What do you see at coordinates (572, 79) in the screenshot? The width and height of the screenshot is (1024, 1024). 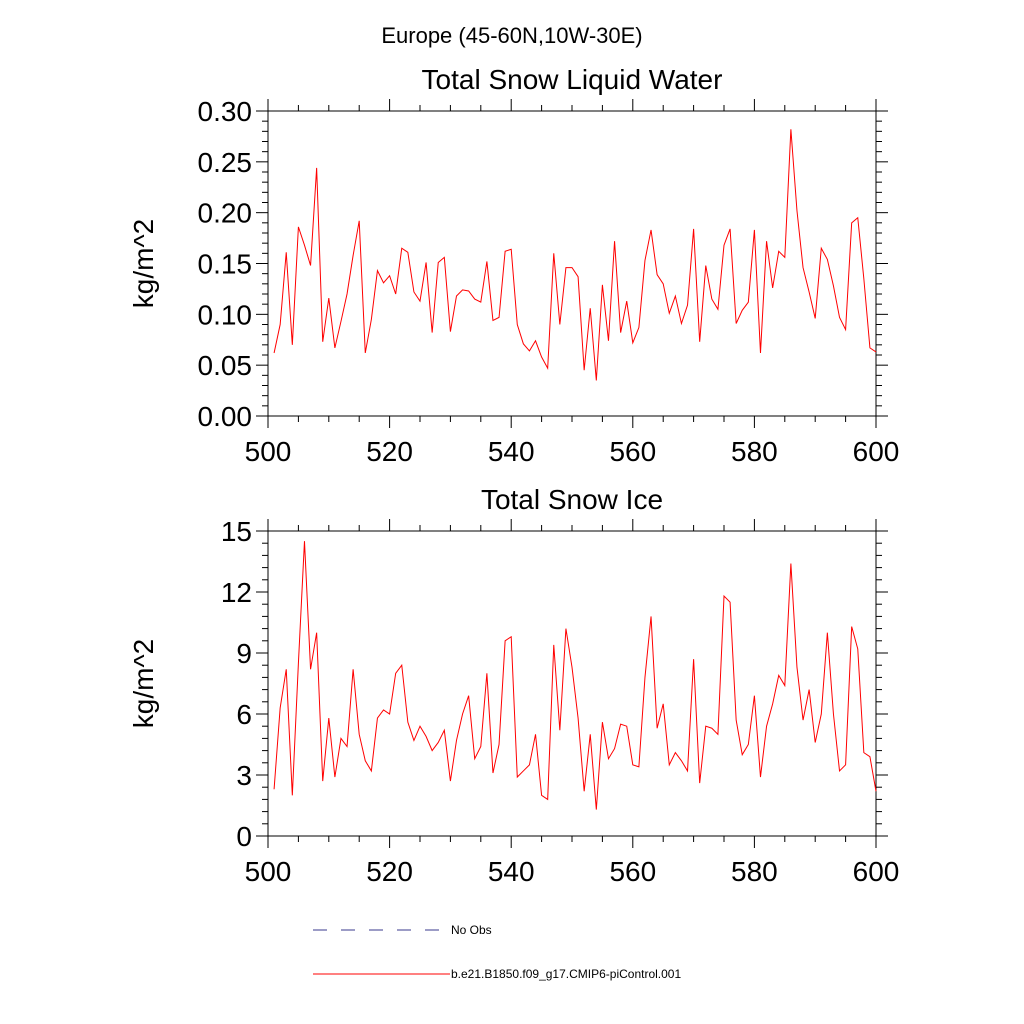 I see `chart-liquid-title: Total Snow Liquid Water` at bounding box center [572, 79].